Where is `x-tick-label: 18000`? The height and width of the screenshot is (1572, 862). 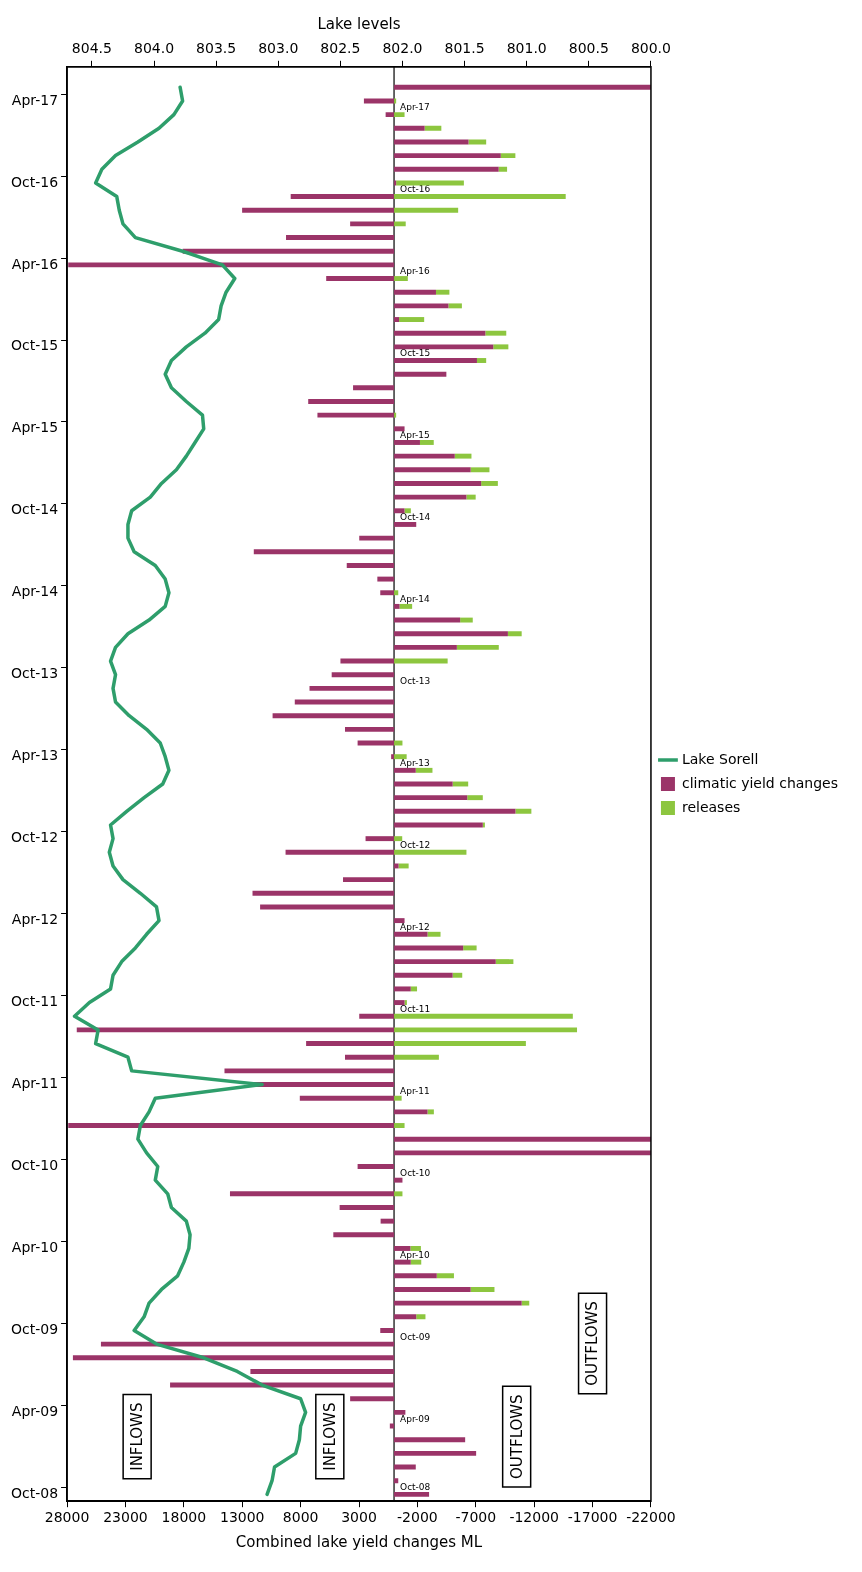
x-tick-label: 18000 is located at coordinates (184, 1517).